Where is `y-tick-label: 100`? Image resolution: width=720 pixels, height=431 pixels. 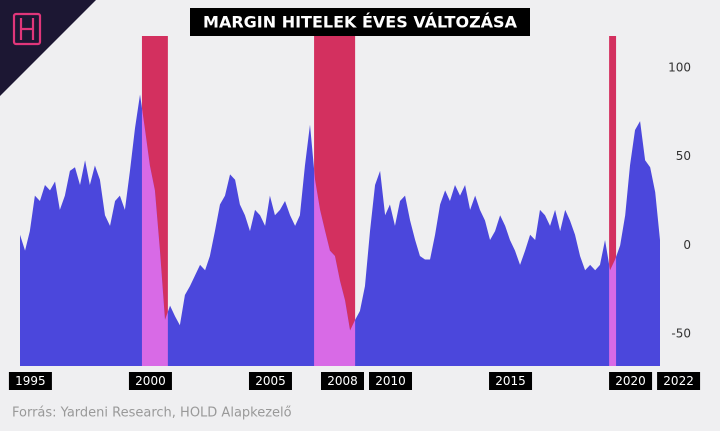 y-tick-label: 100 is located at coordinates (679, 67).